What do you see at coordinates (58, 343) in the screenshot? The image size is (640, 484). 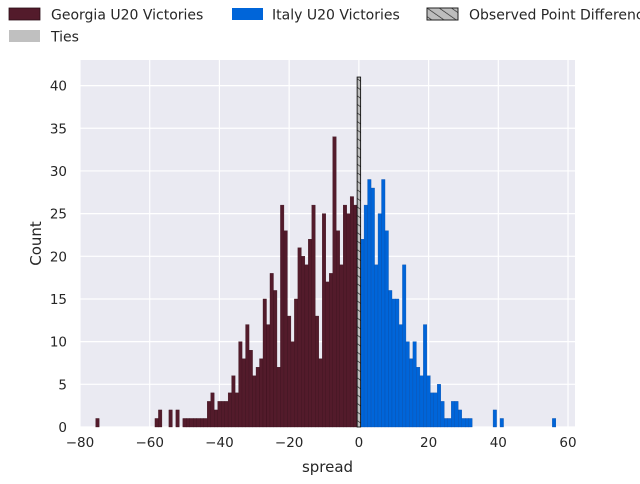 I see `y-tick-label: 10` at bounding box center [58, 343].